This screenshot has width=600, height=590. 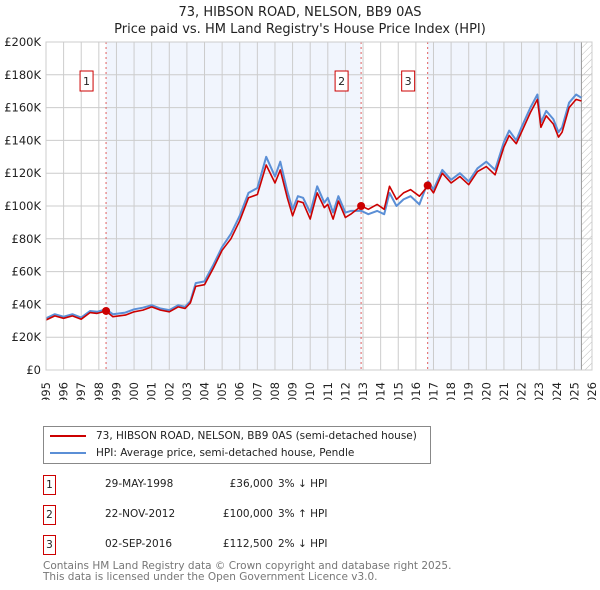 What do you see at coordinates (592, 391) in the screenshot?
I see `x-tick-label: 2026` at bounding box center [592, 391].